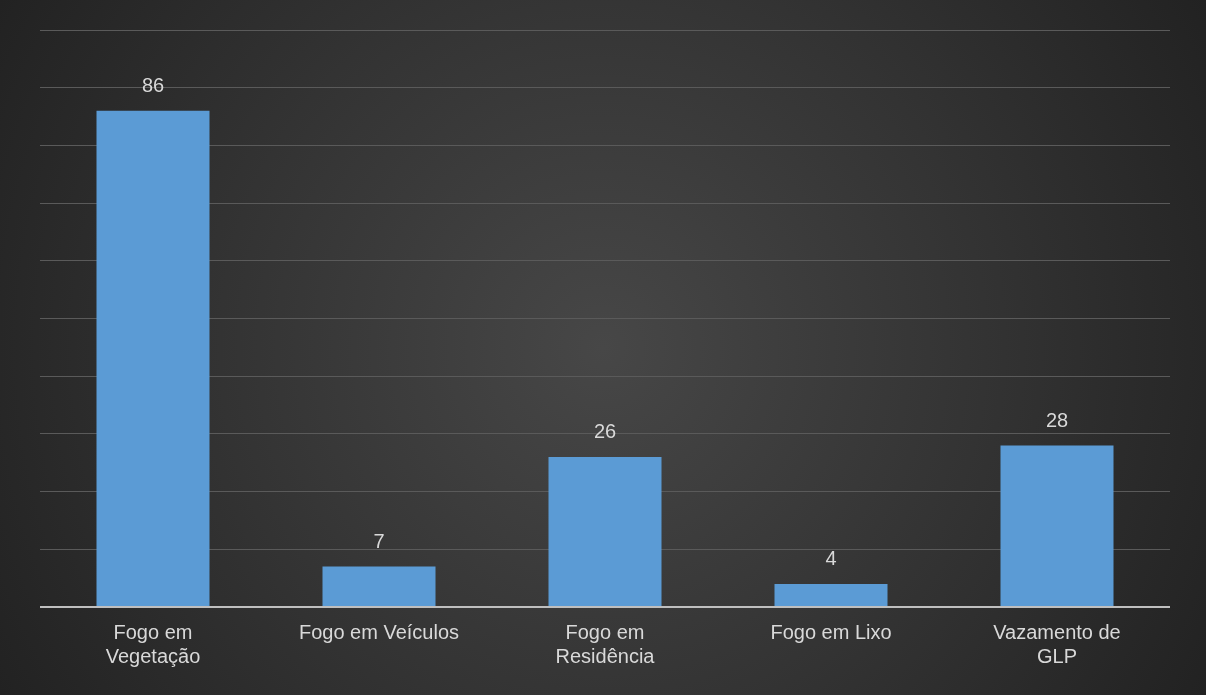 The height and width of the screenshot is (695, 1206). Describe the element at coordinates (379, 631) in the screenshot. I see `x-tick-label: Fogo em Veículos` at that location.